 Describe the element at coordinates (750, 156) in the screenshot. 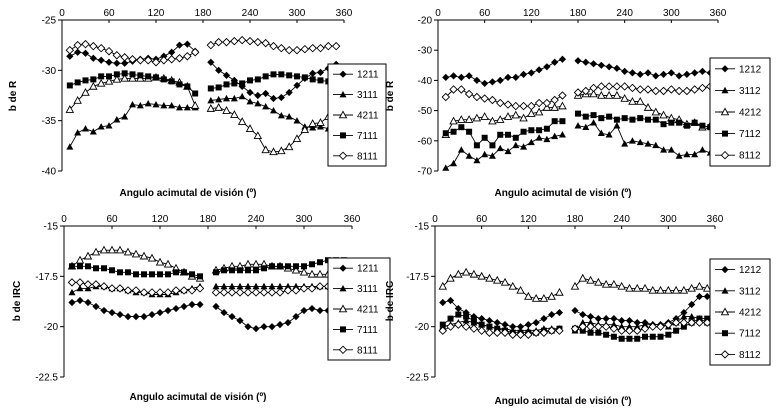

I see `legend-label: 8112` at that location.